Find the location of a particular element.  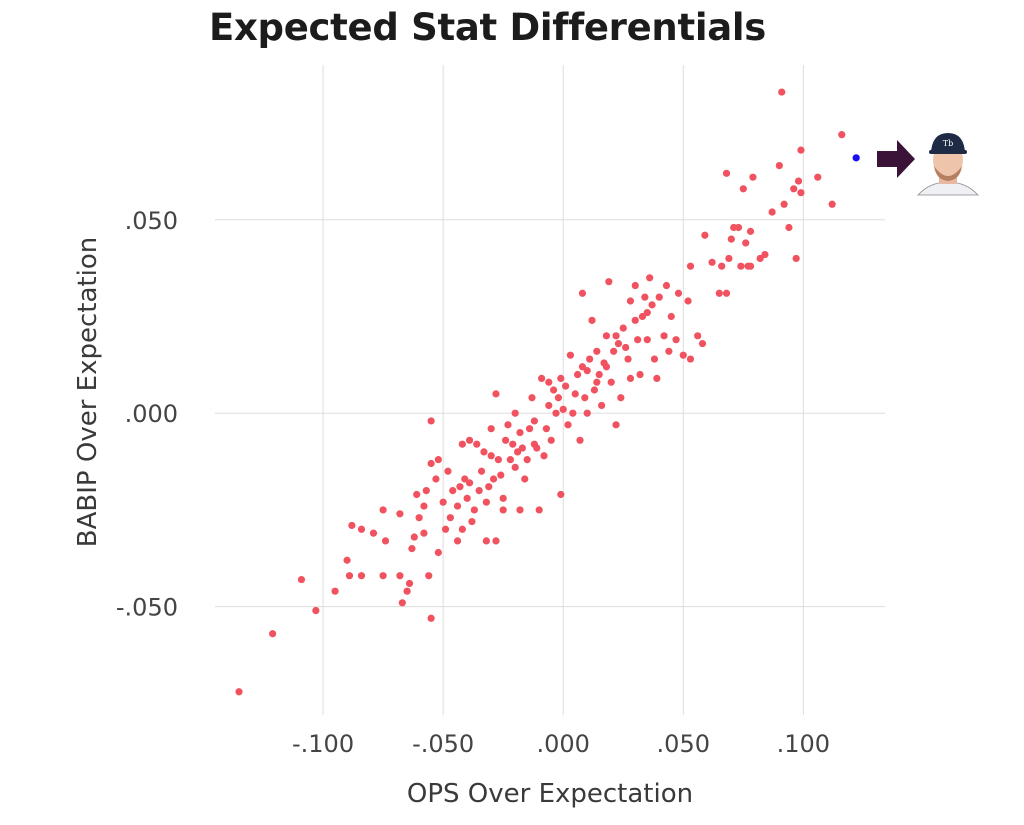

x-tick-label: .100 is located at coordinates (803, 744).